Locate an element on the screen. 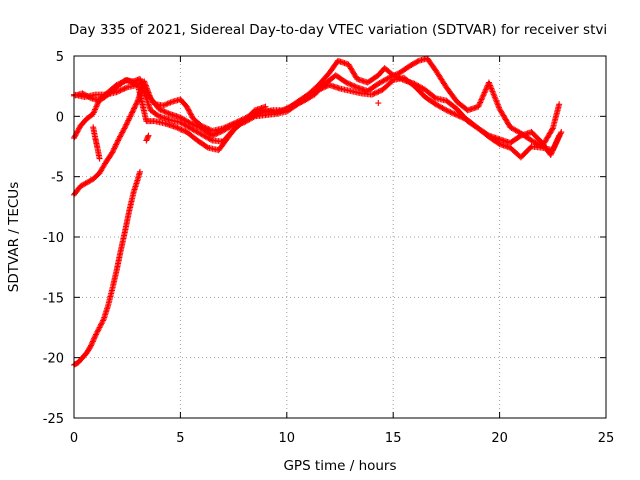 This screenshot has width=640, height=480. x-tick-label: 15 is located at coordinates (393, 438).